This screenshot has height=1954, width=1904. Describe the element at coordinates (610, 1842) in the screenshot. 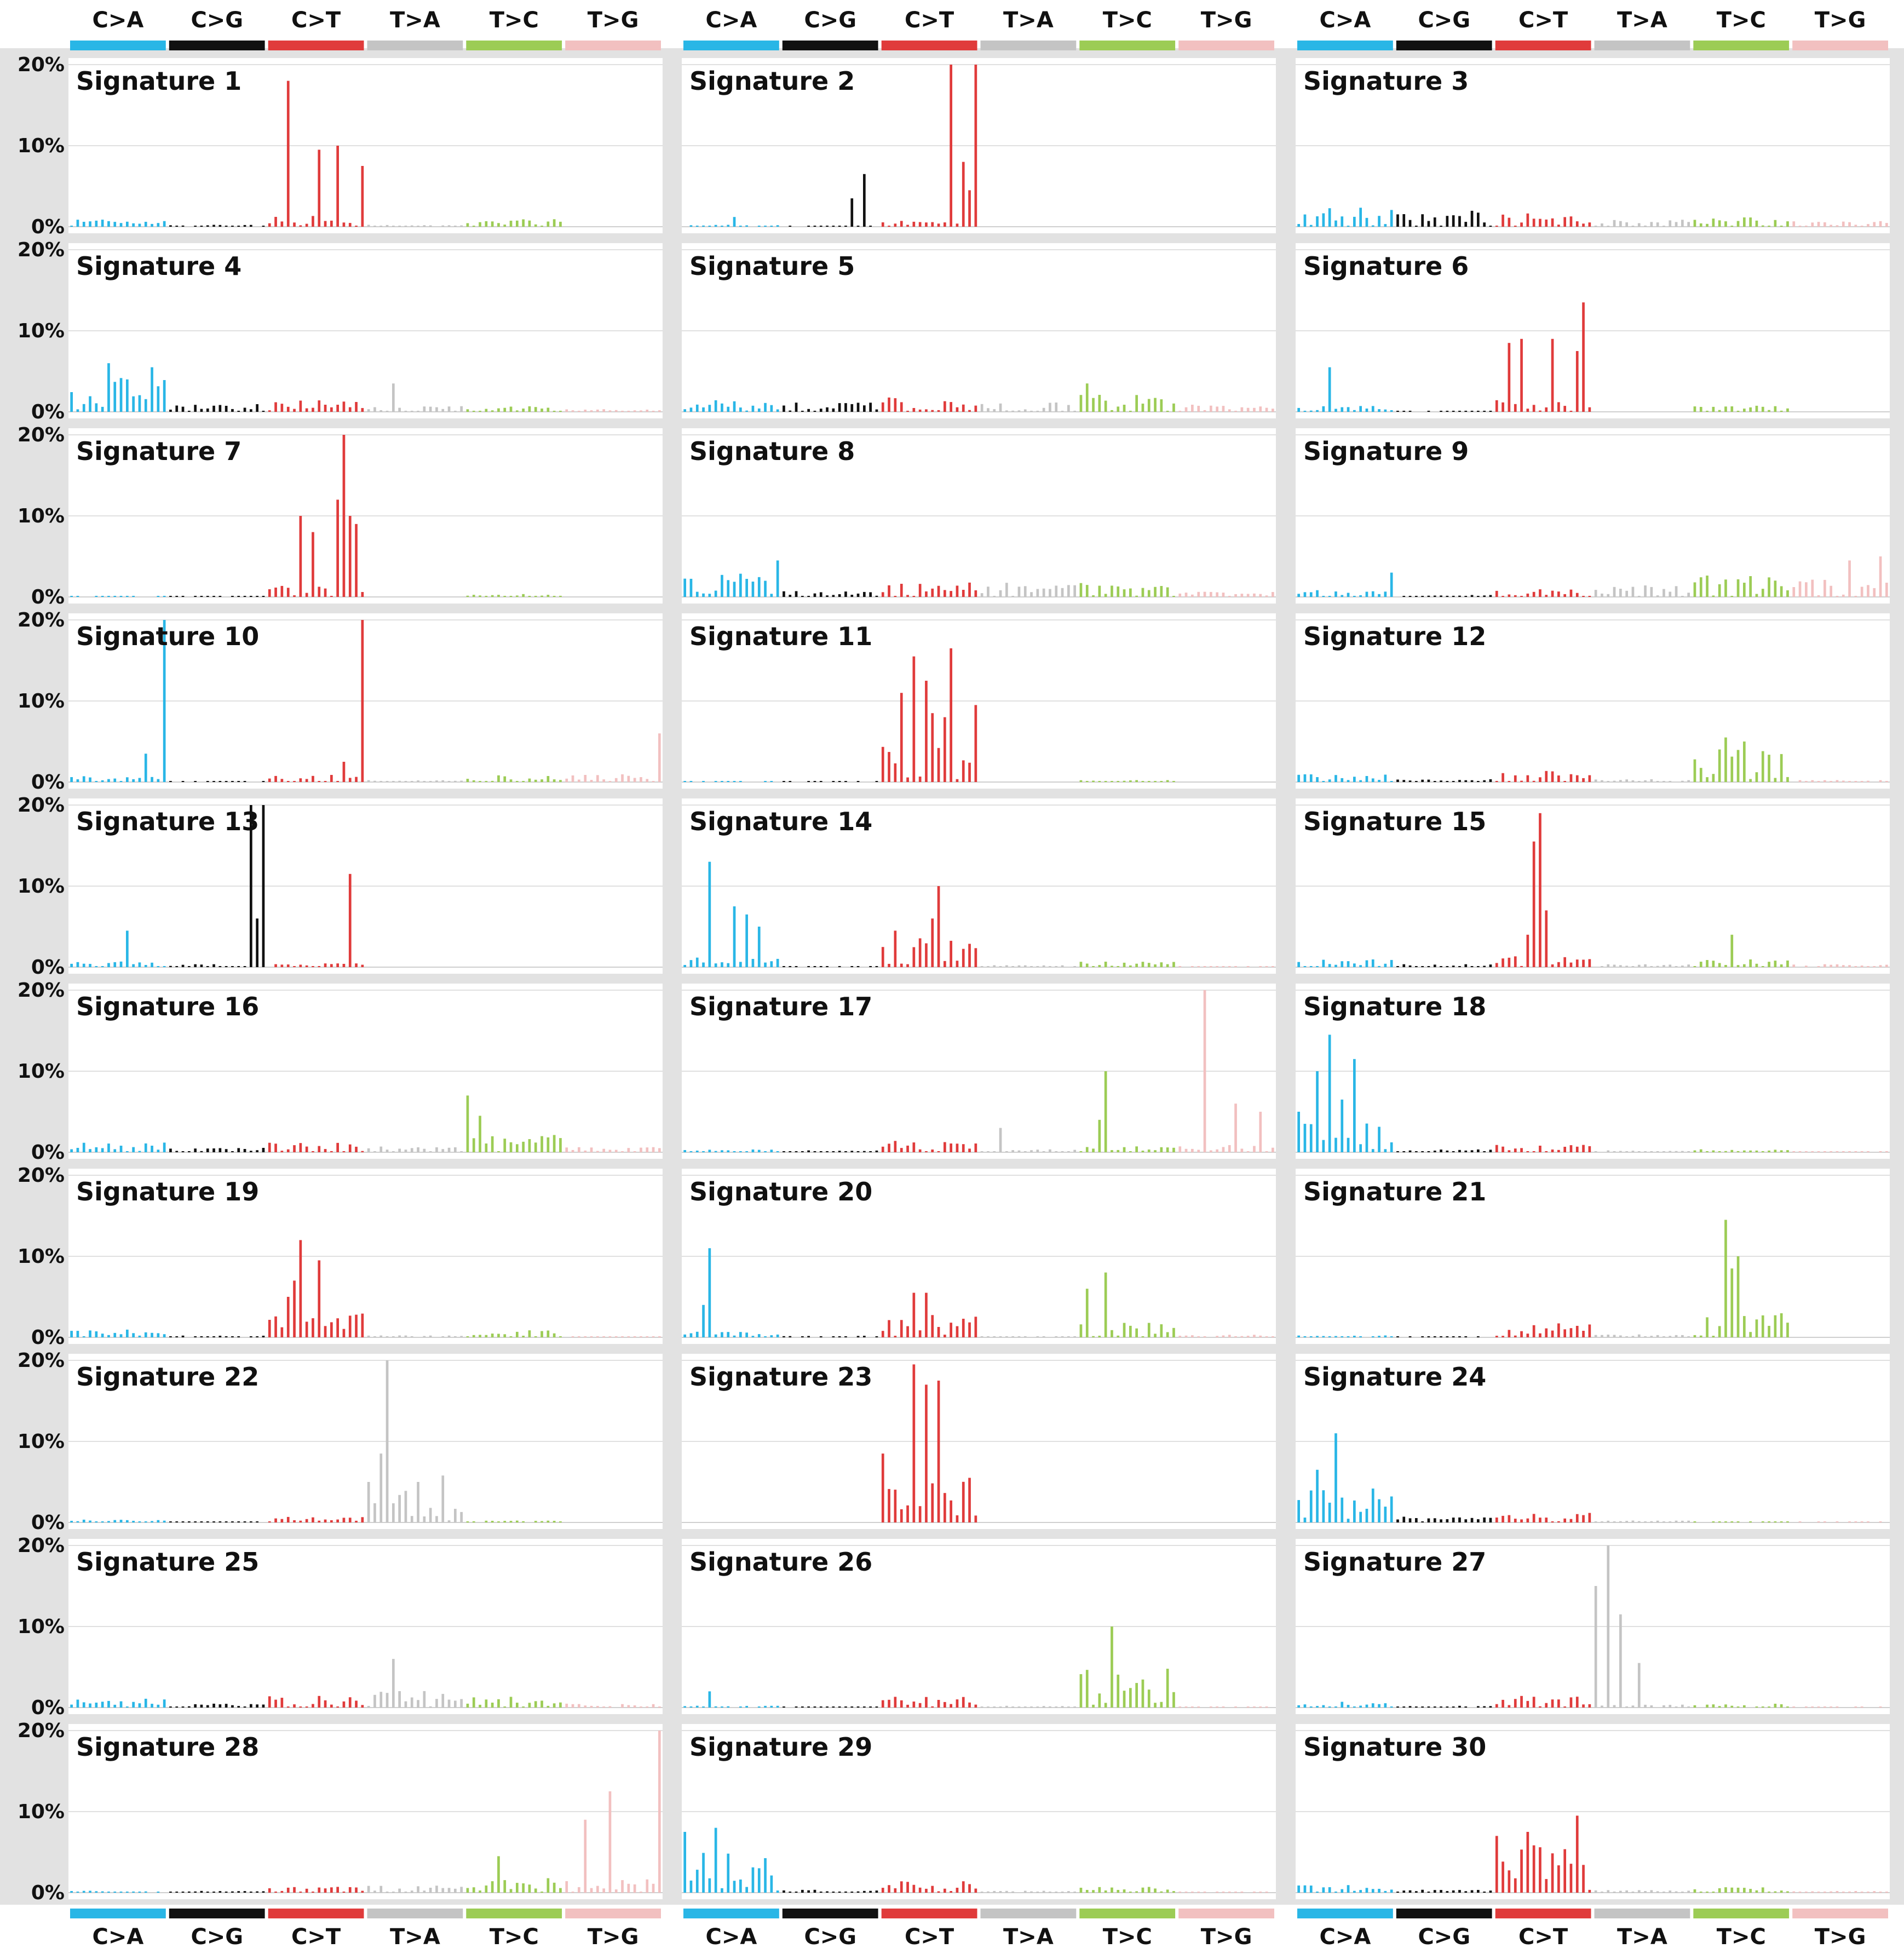

I see `signature-28-bar-T>G` at that location.